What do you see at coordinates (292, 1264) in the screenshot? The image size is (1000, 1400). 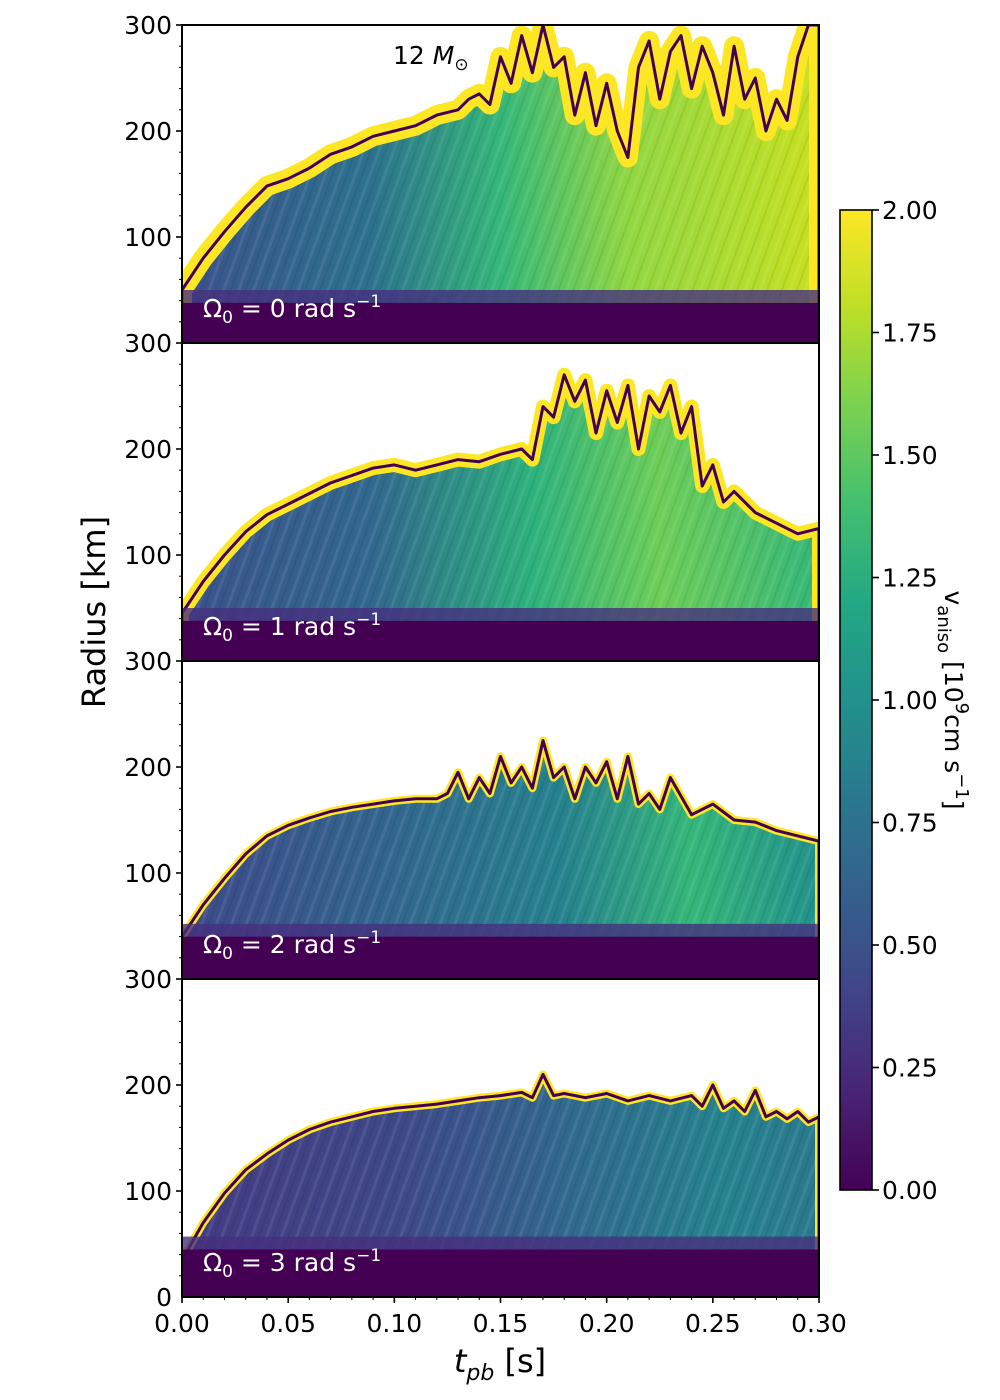 I see `omega-label: Ω0 = 3 rad s−1` at bounding box center [292, 1264].